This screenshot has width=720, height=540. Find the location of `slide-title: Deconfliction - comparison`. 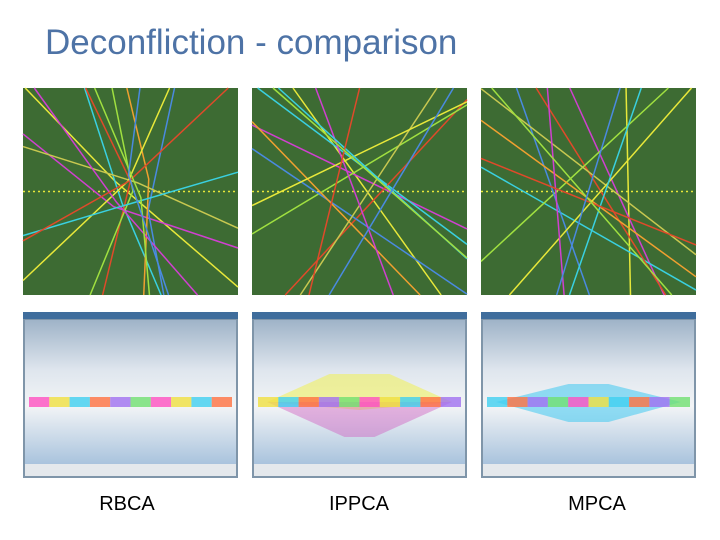

slide-title: Deconfliction - comparison is located at coordinates (251, 42).